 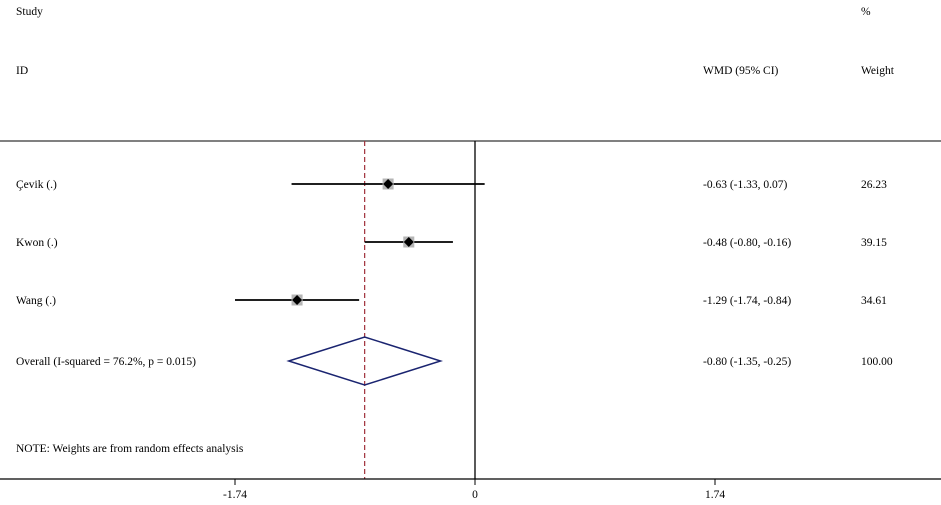 I want to click on header-study-label: Study, so click(x=29, y=12).